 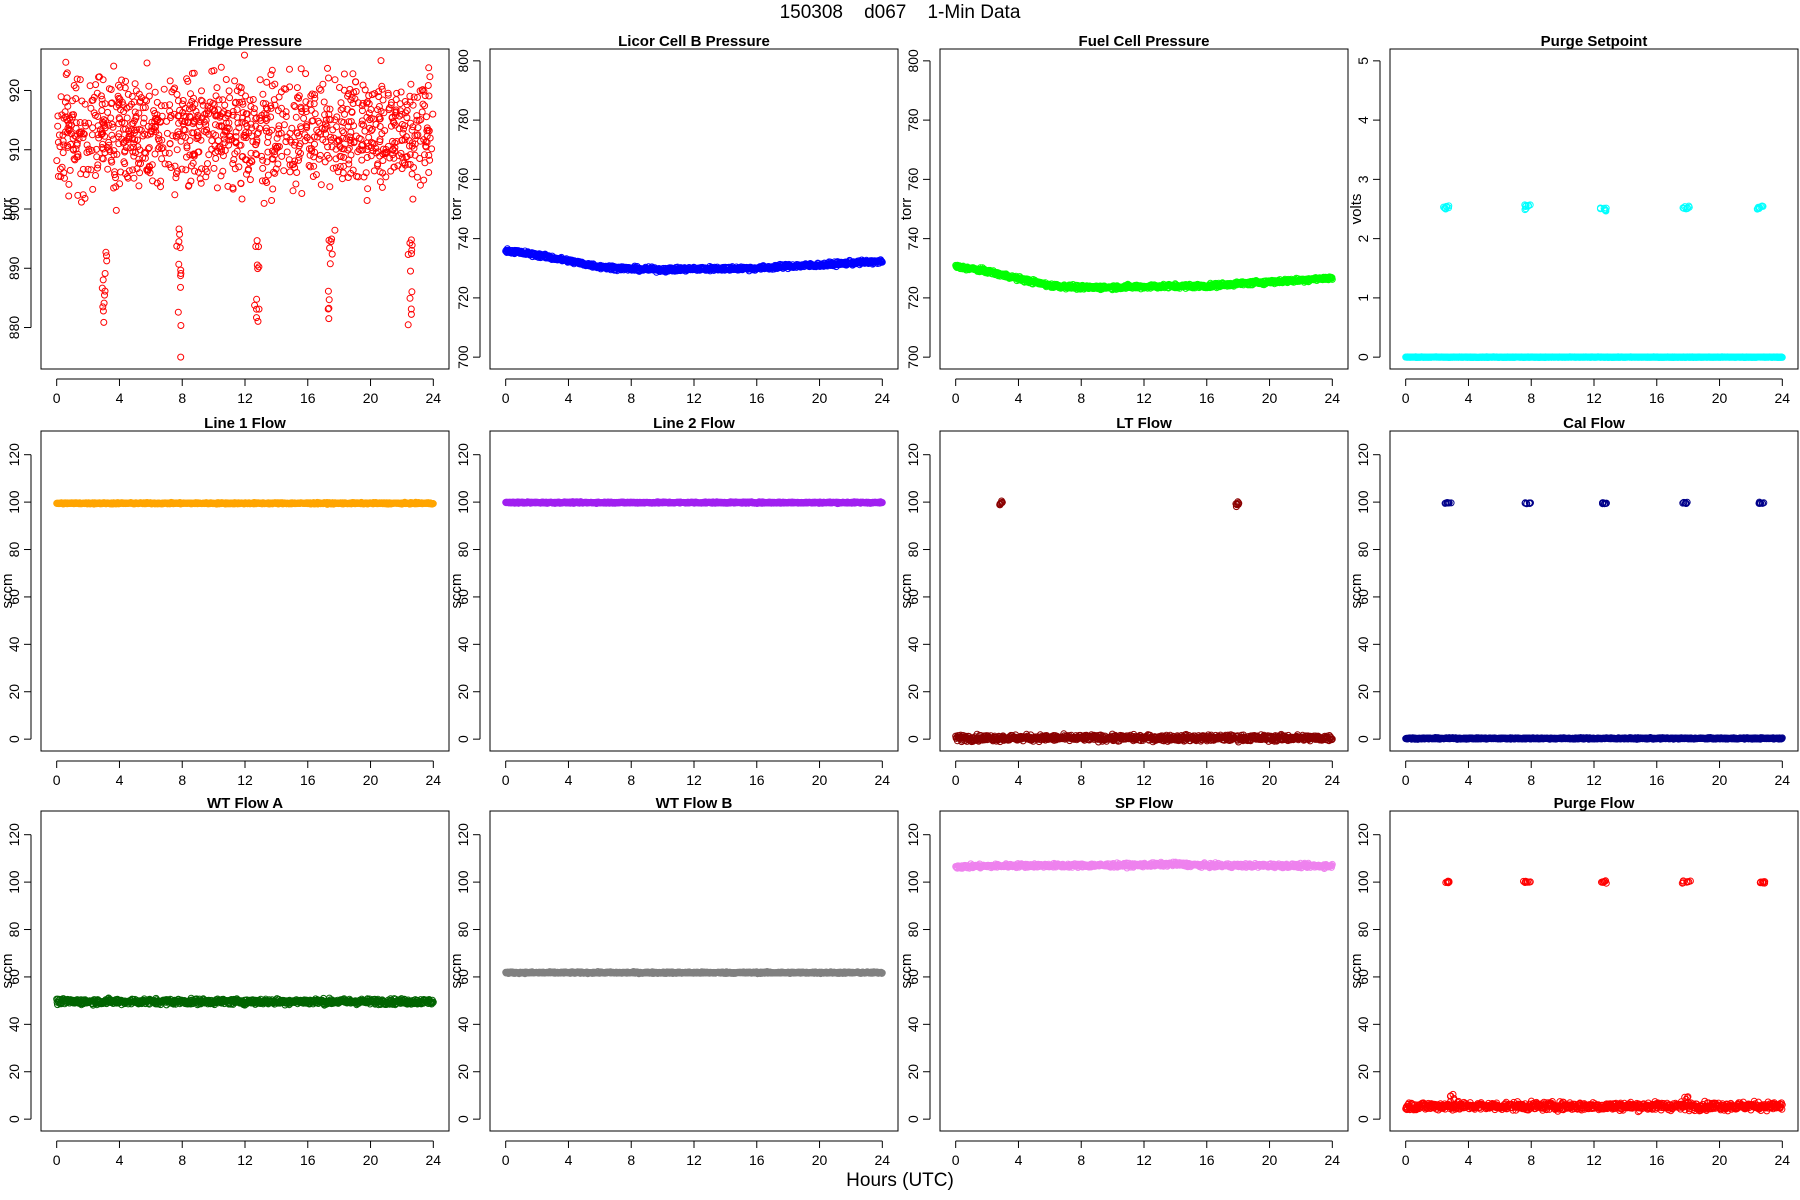 What do you see at coordinates (631, 398) in the screenshot?
I see `x-tick-label: 8` at bounding box center [631, 398].